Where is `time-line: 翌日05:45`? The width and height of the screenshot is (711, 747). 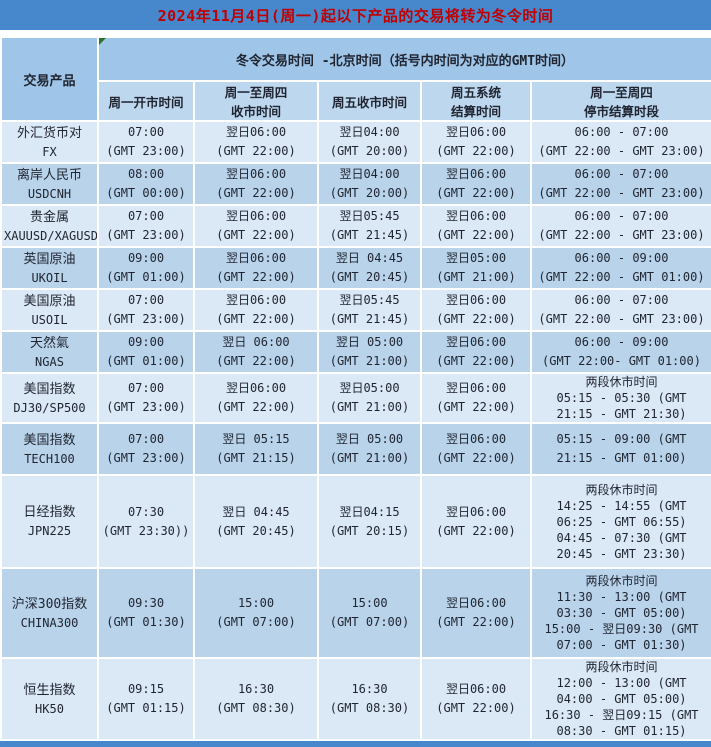
time-line: 翌日05:45 is located at coordinates (369, 216).